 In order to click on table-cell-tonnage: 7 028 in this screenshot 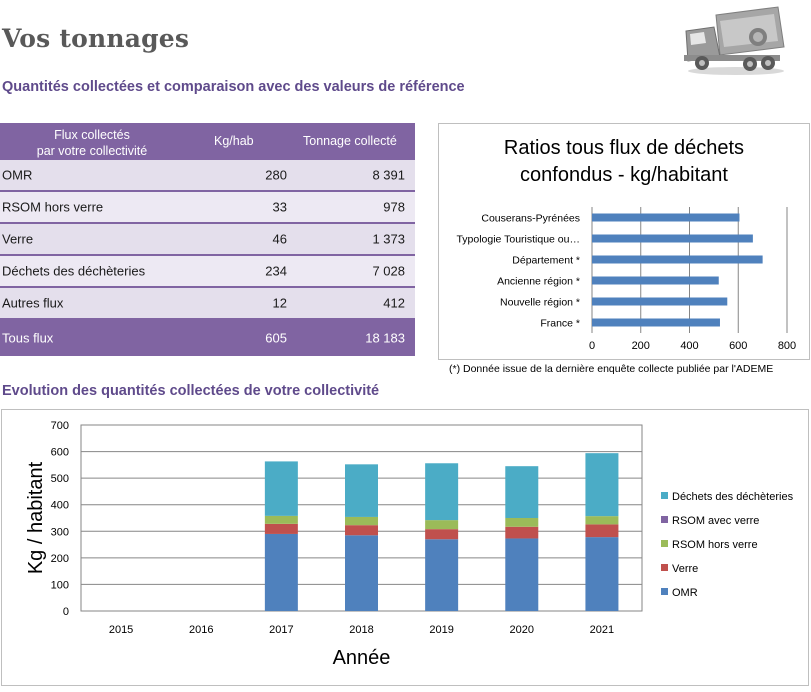, I will do `click(388, 271)`.